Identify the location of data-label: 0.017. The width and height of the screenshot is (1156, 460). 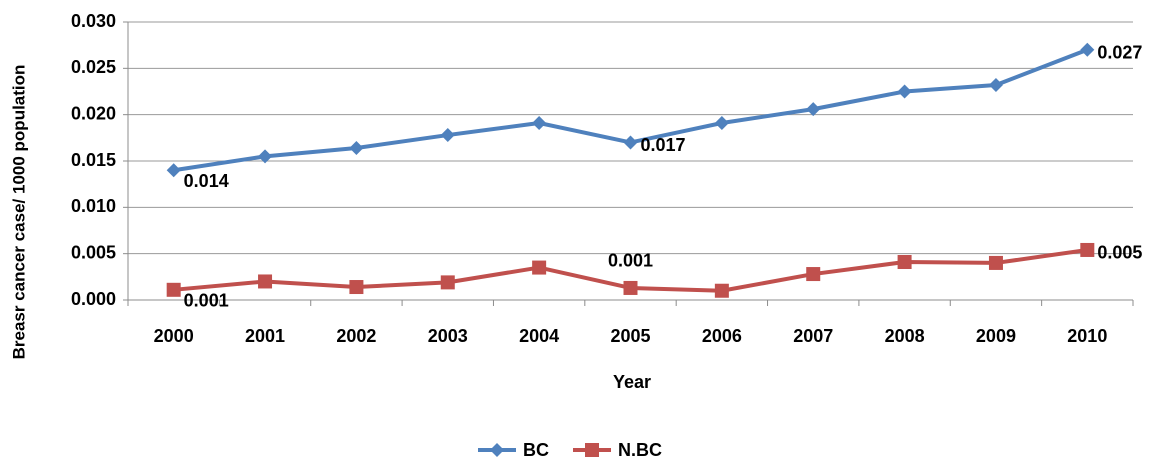
(663, 145).